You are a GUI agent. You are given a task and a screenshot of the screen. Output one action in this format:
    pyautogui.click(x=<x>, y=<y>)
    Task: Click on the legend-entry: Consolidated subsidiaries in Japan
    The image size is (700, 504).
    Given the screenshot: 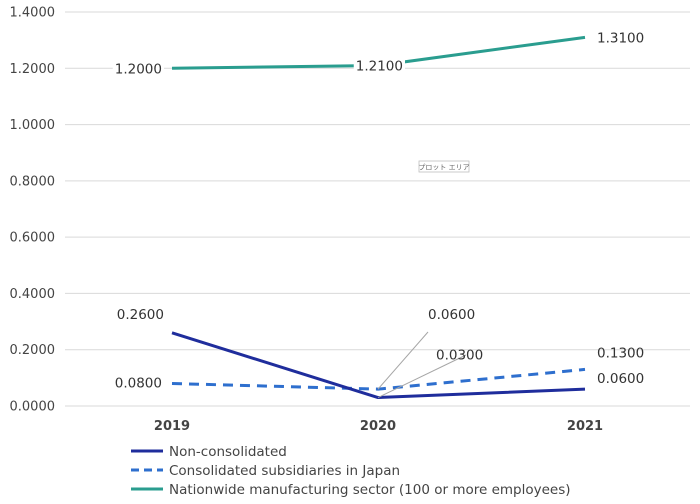 What is the action you would take?
    pyautogui.click(x=284, y=471)
    